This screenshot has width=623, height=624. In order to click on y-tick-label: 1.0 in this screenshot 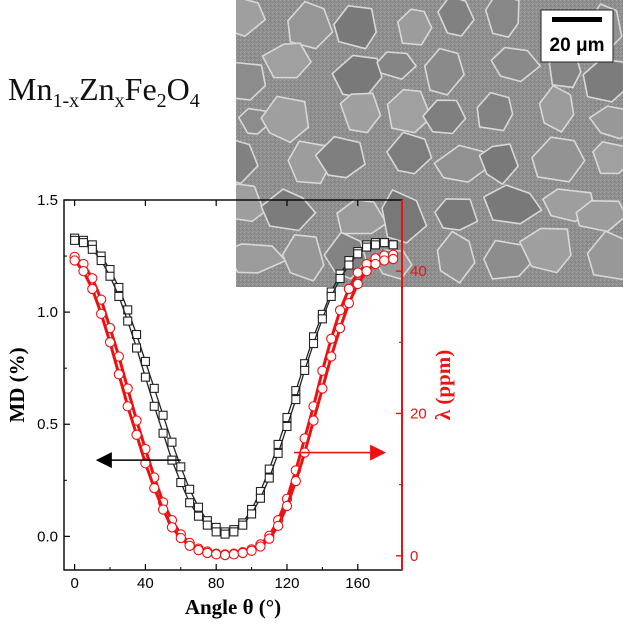, I will do `click(47, 312)`.